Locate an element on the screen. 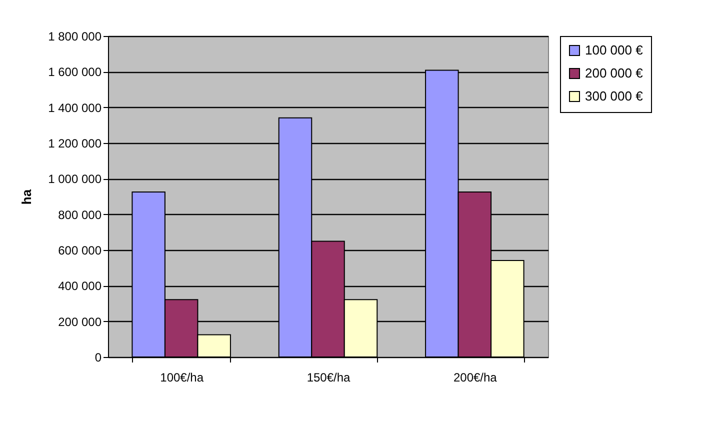 This screenshot has height=425, width=717. legend-label: 200 000 € is located at coordinates (614, 73).